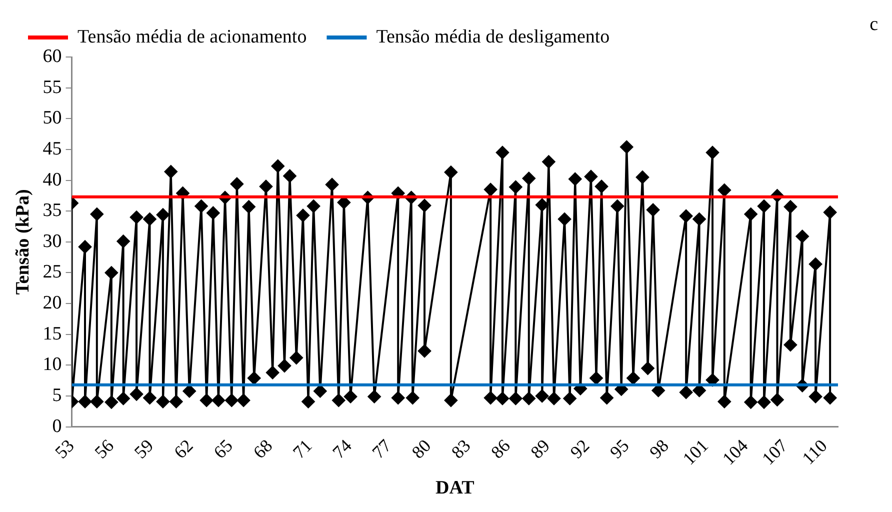 This screenshot has width=892, height=512. What do you see at coordinates (382, 449) in the screenshot?
I see `x-tick-label: 77` at bounding box center [382, 449].